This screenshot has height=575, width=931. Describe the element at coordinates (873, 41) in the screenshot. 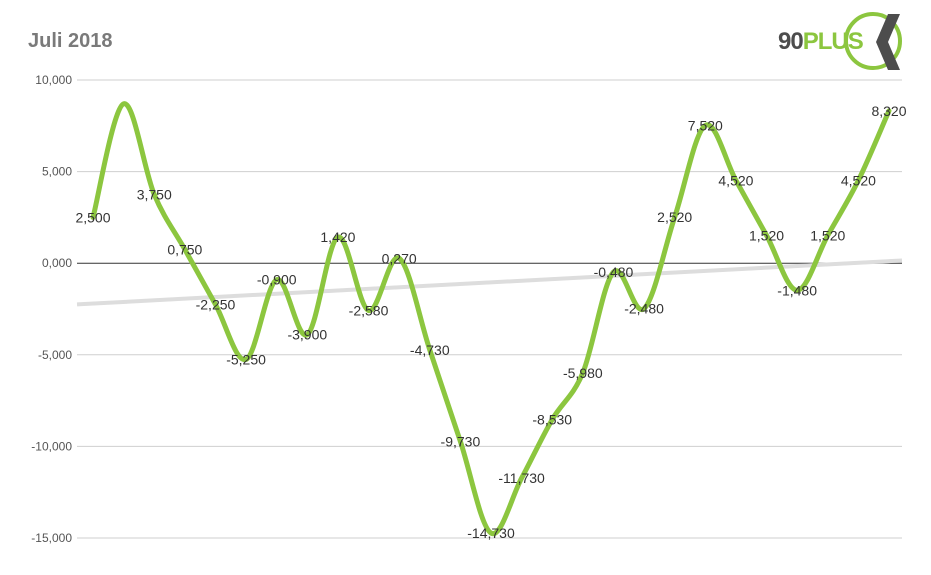

I see `logo-x-icon` at that location.